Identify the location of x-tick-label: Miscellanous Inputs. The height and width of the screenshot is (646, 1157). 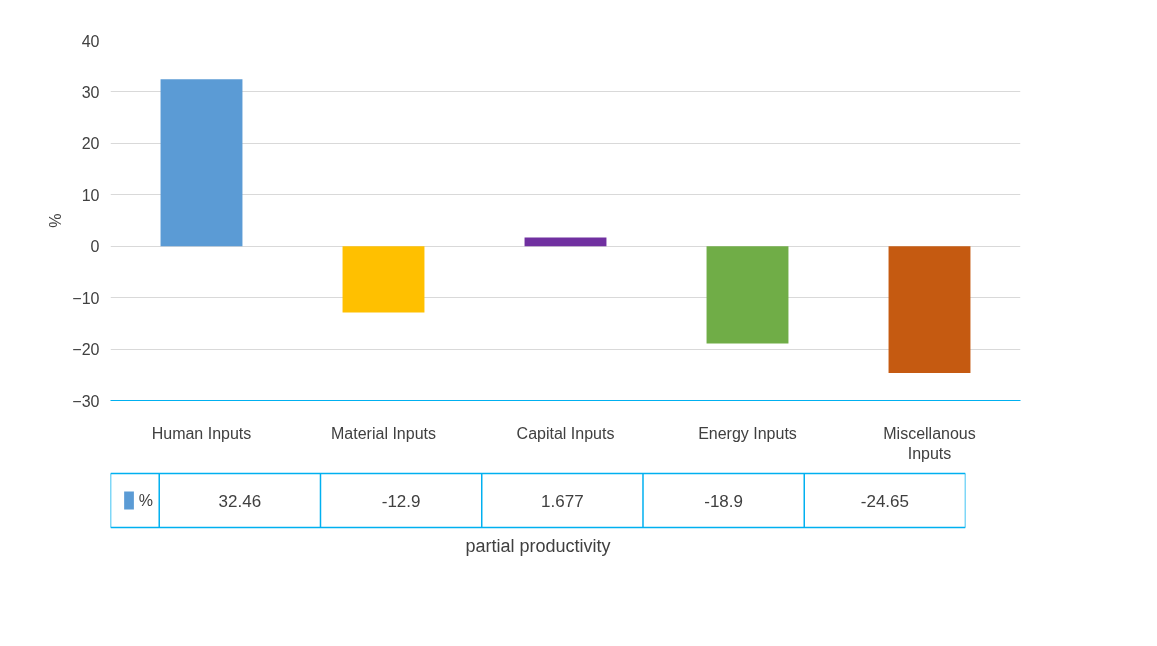
(929, 443).